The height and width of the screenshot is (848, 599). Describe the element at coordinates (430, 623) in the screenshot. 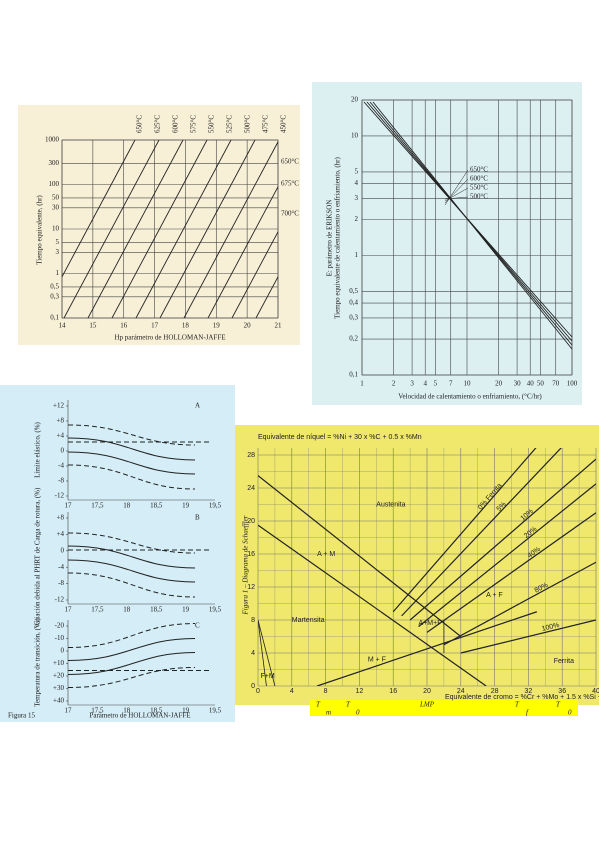

I see `region-label: A+M+F` at that location.